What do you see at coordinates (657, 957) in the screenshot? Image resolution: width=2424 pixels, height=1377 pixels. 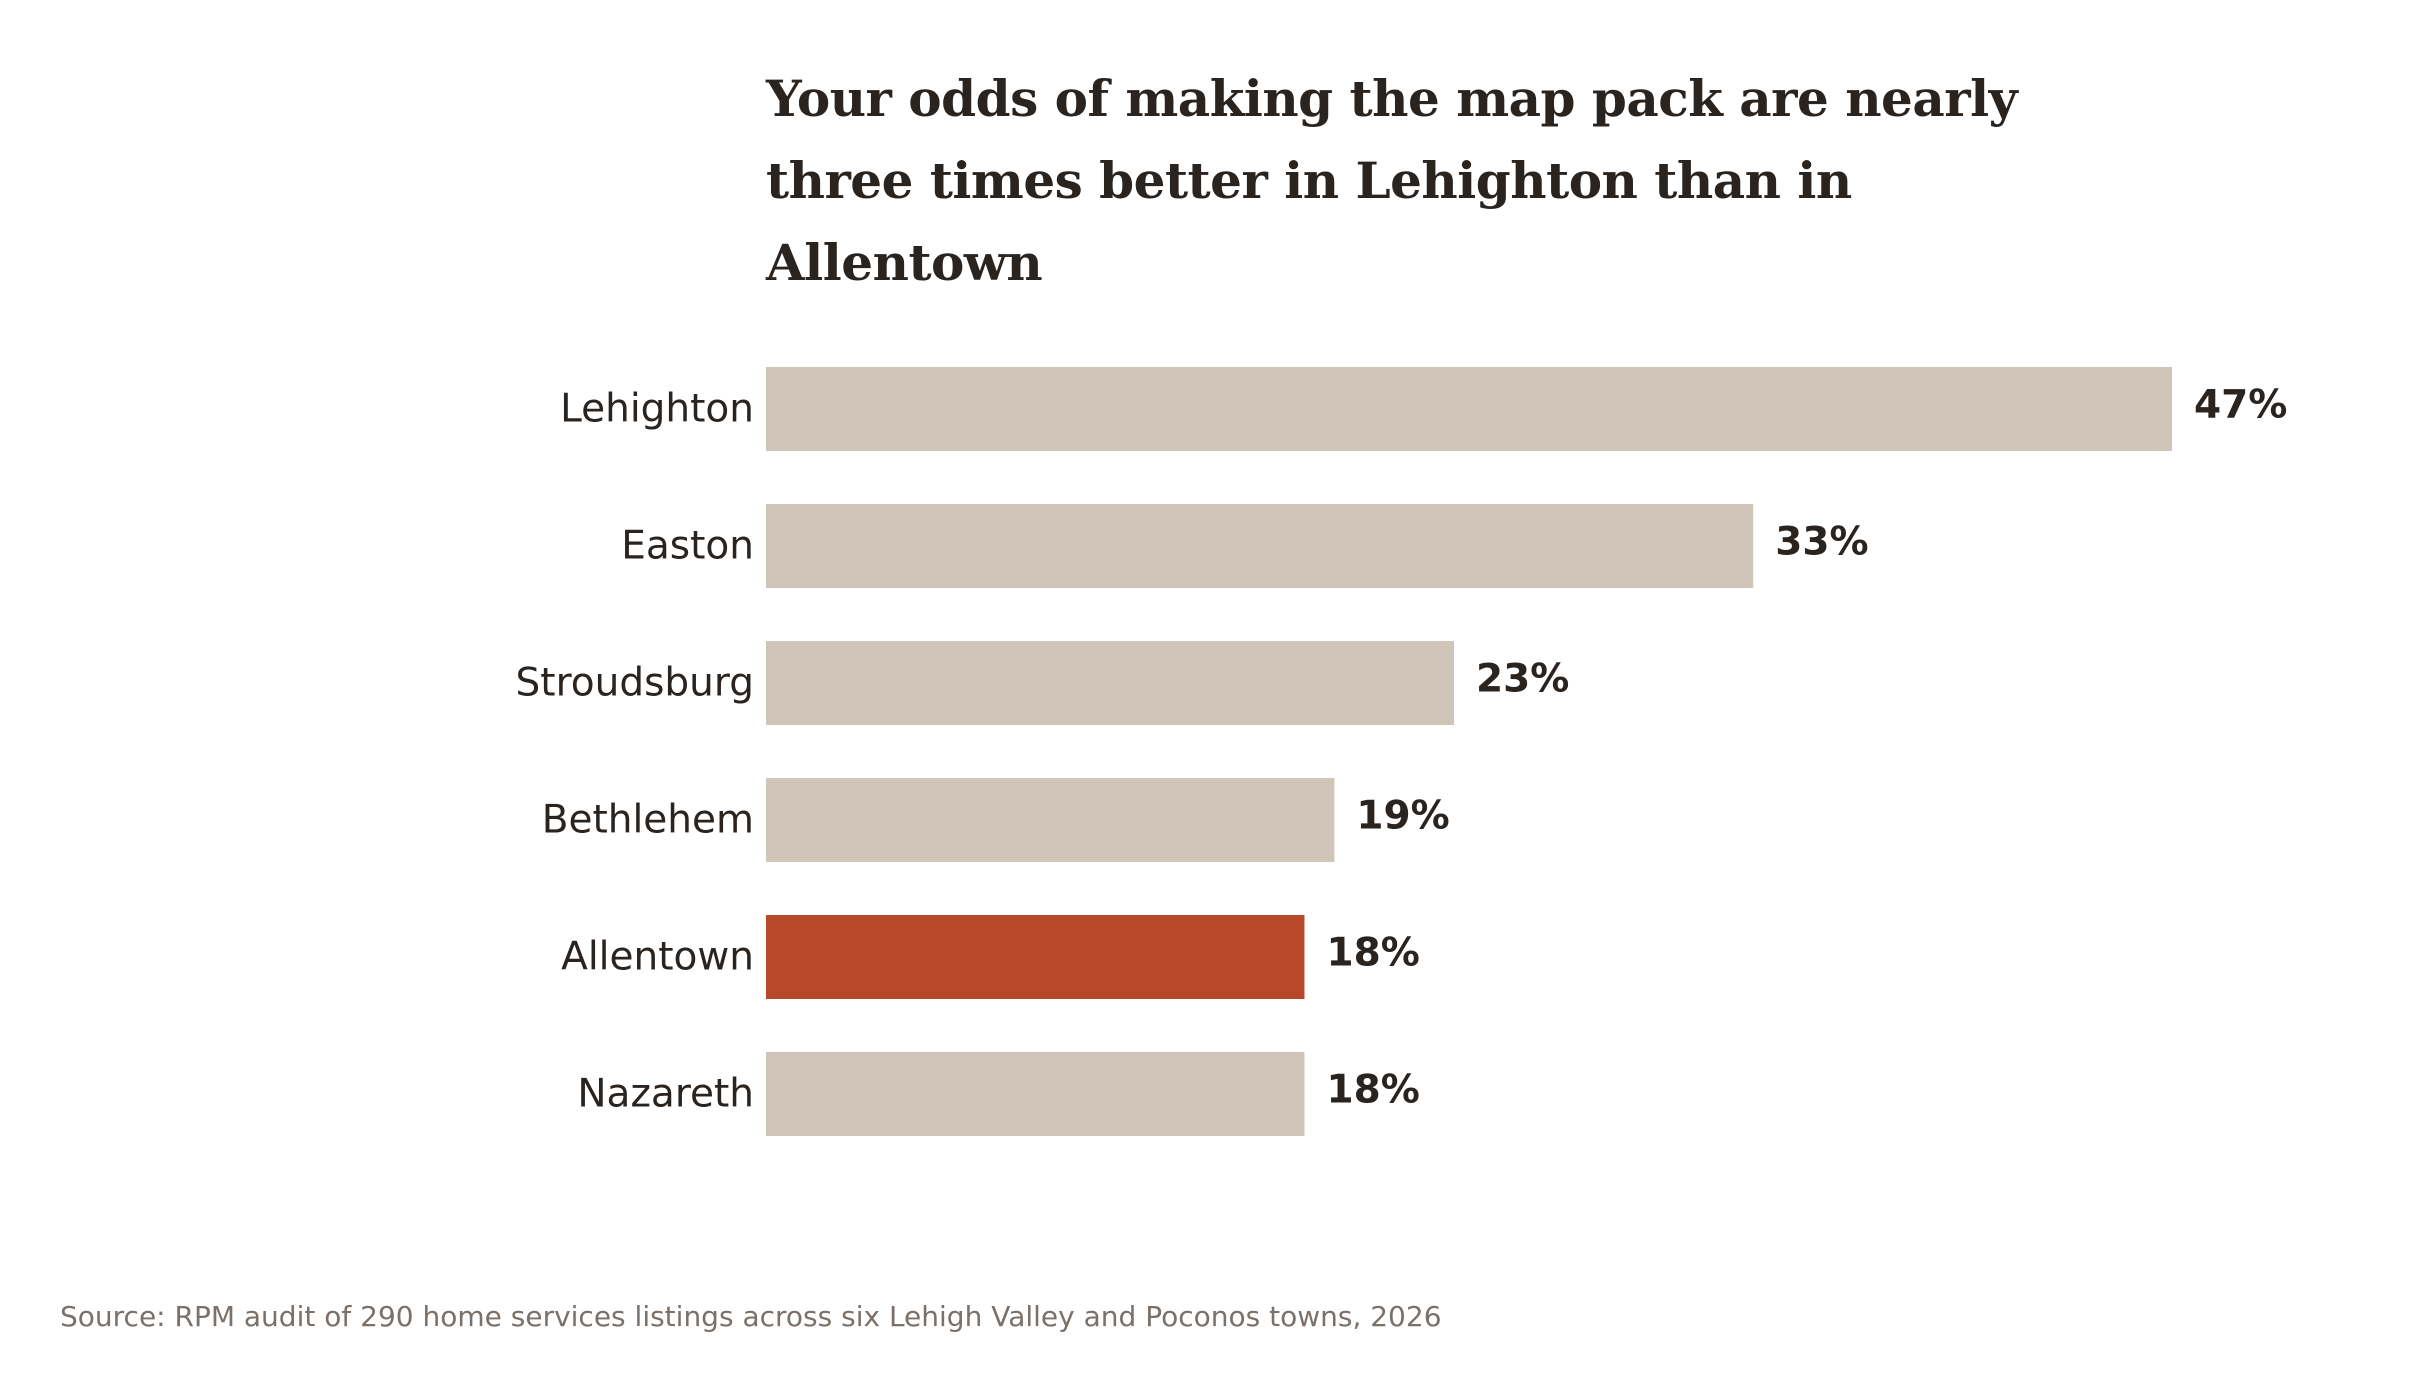 I see `category-label-allentown: Allentown` at bounding box center [657, 957].